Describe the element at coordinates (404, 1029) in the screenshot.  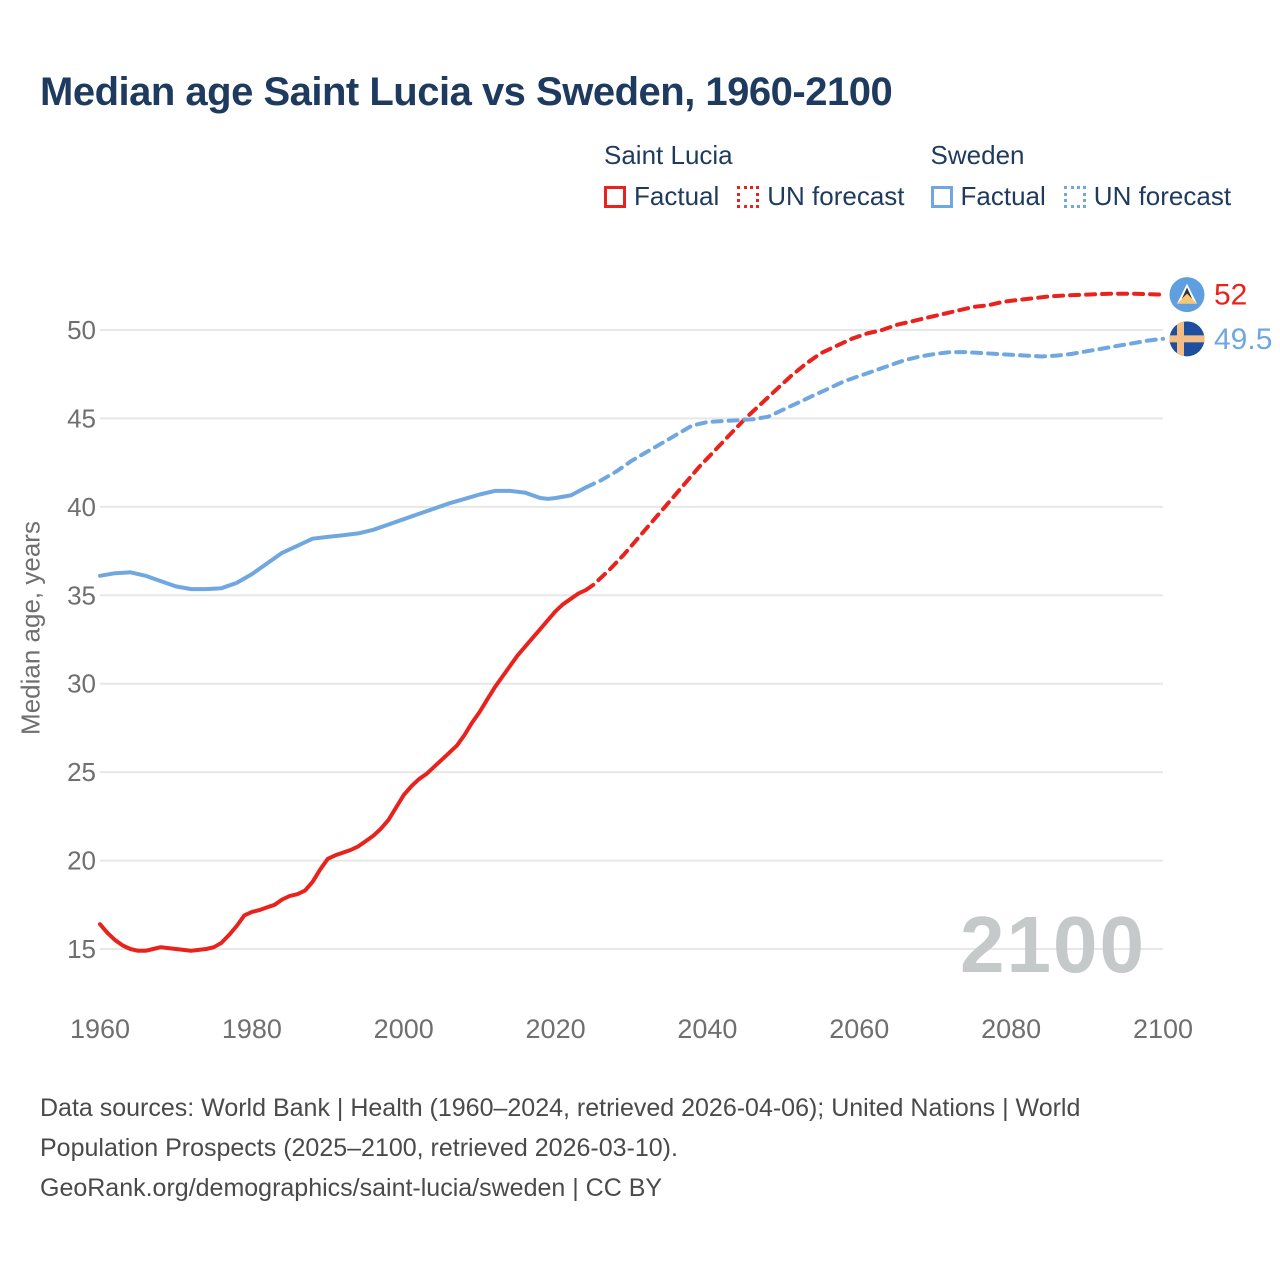
I see `x-tick-label-2000: 2000` at that location.